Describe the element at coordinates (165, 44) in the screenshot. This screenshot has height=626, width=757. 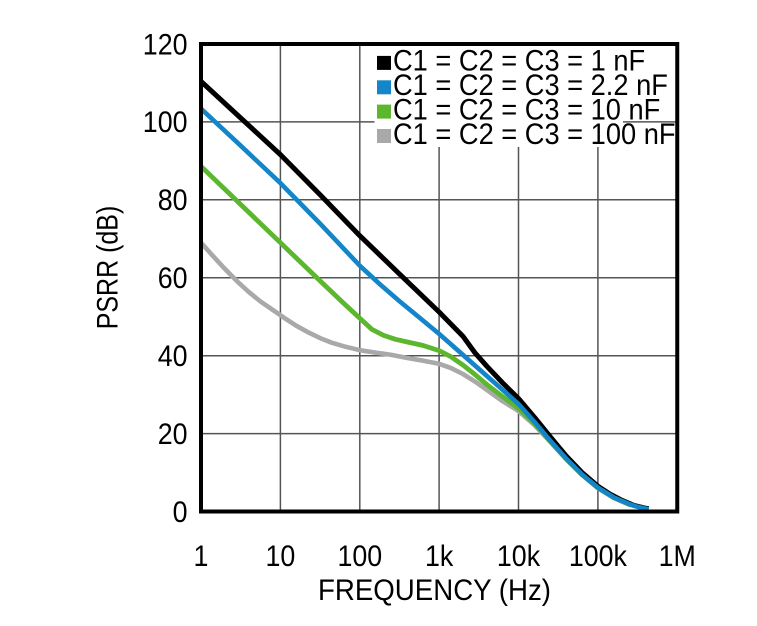
I see `svg-text: 120` at that location.